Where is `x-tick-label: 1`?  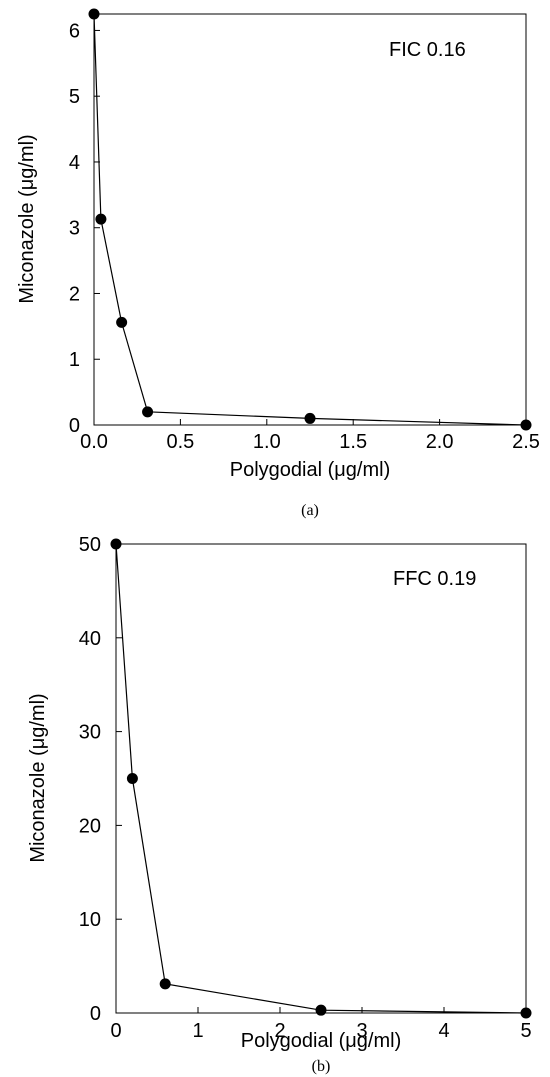
x-tick-label: 1 is located at coordinates (197, 1031).